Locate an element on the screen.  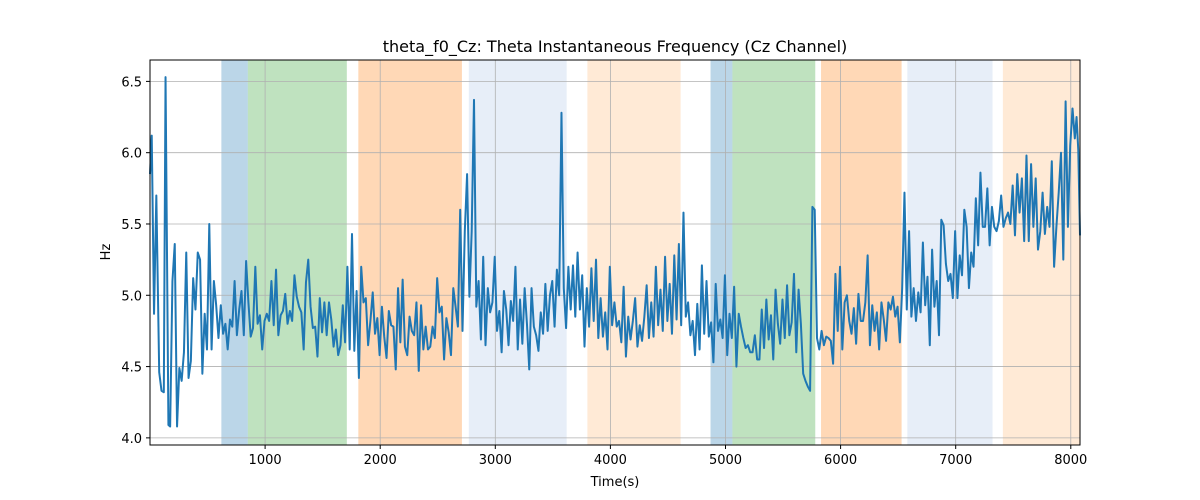
x-tick-label: 1000 is located at coordinates (265, 460).